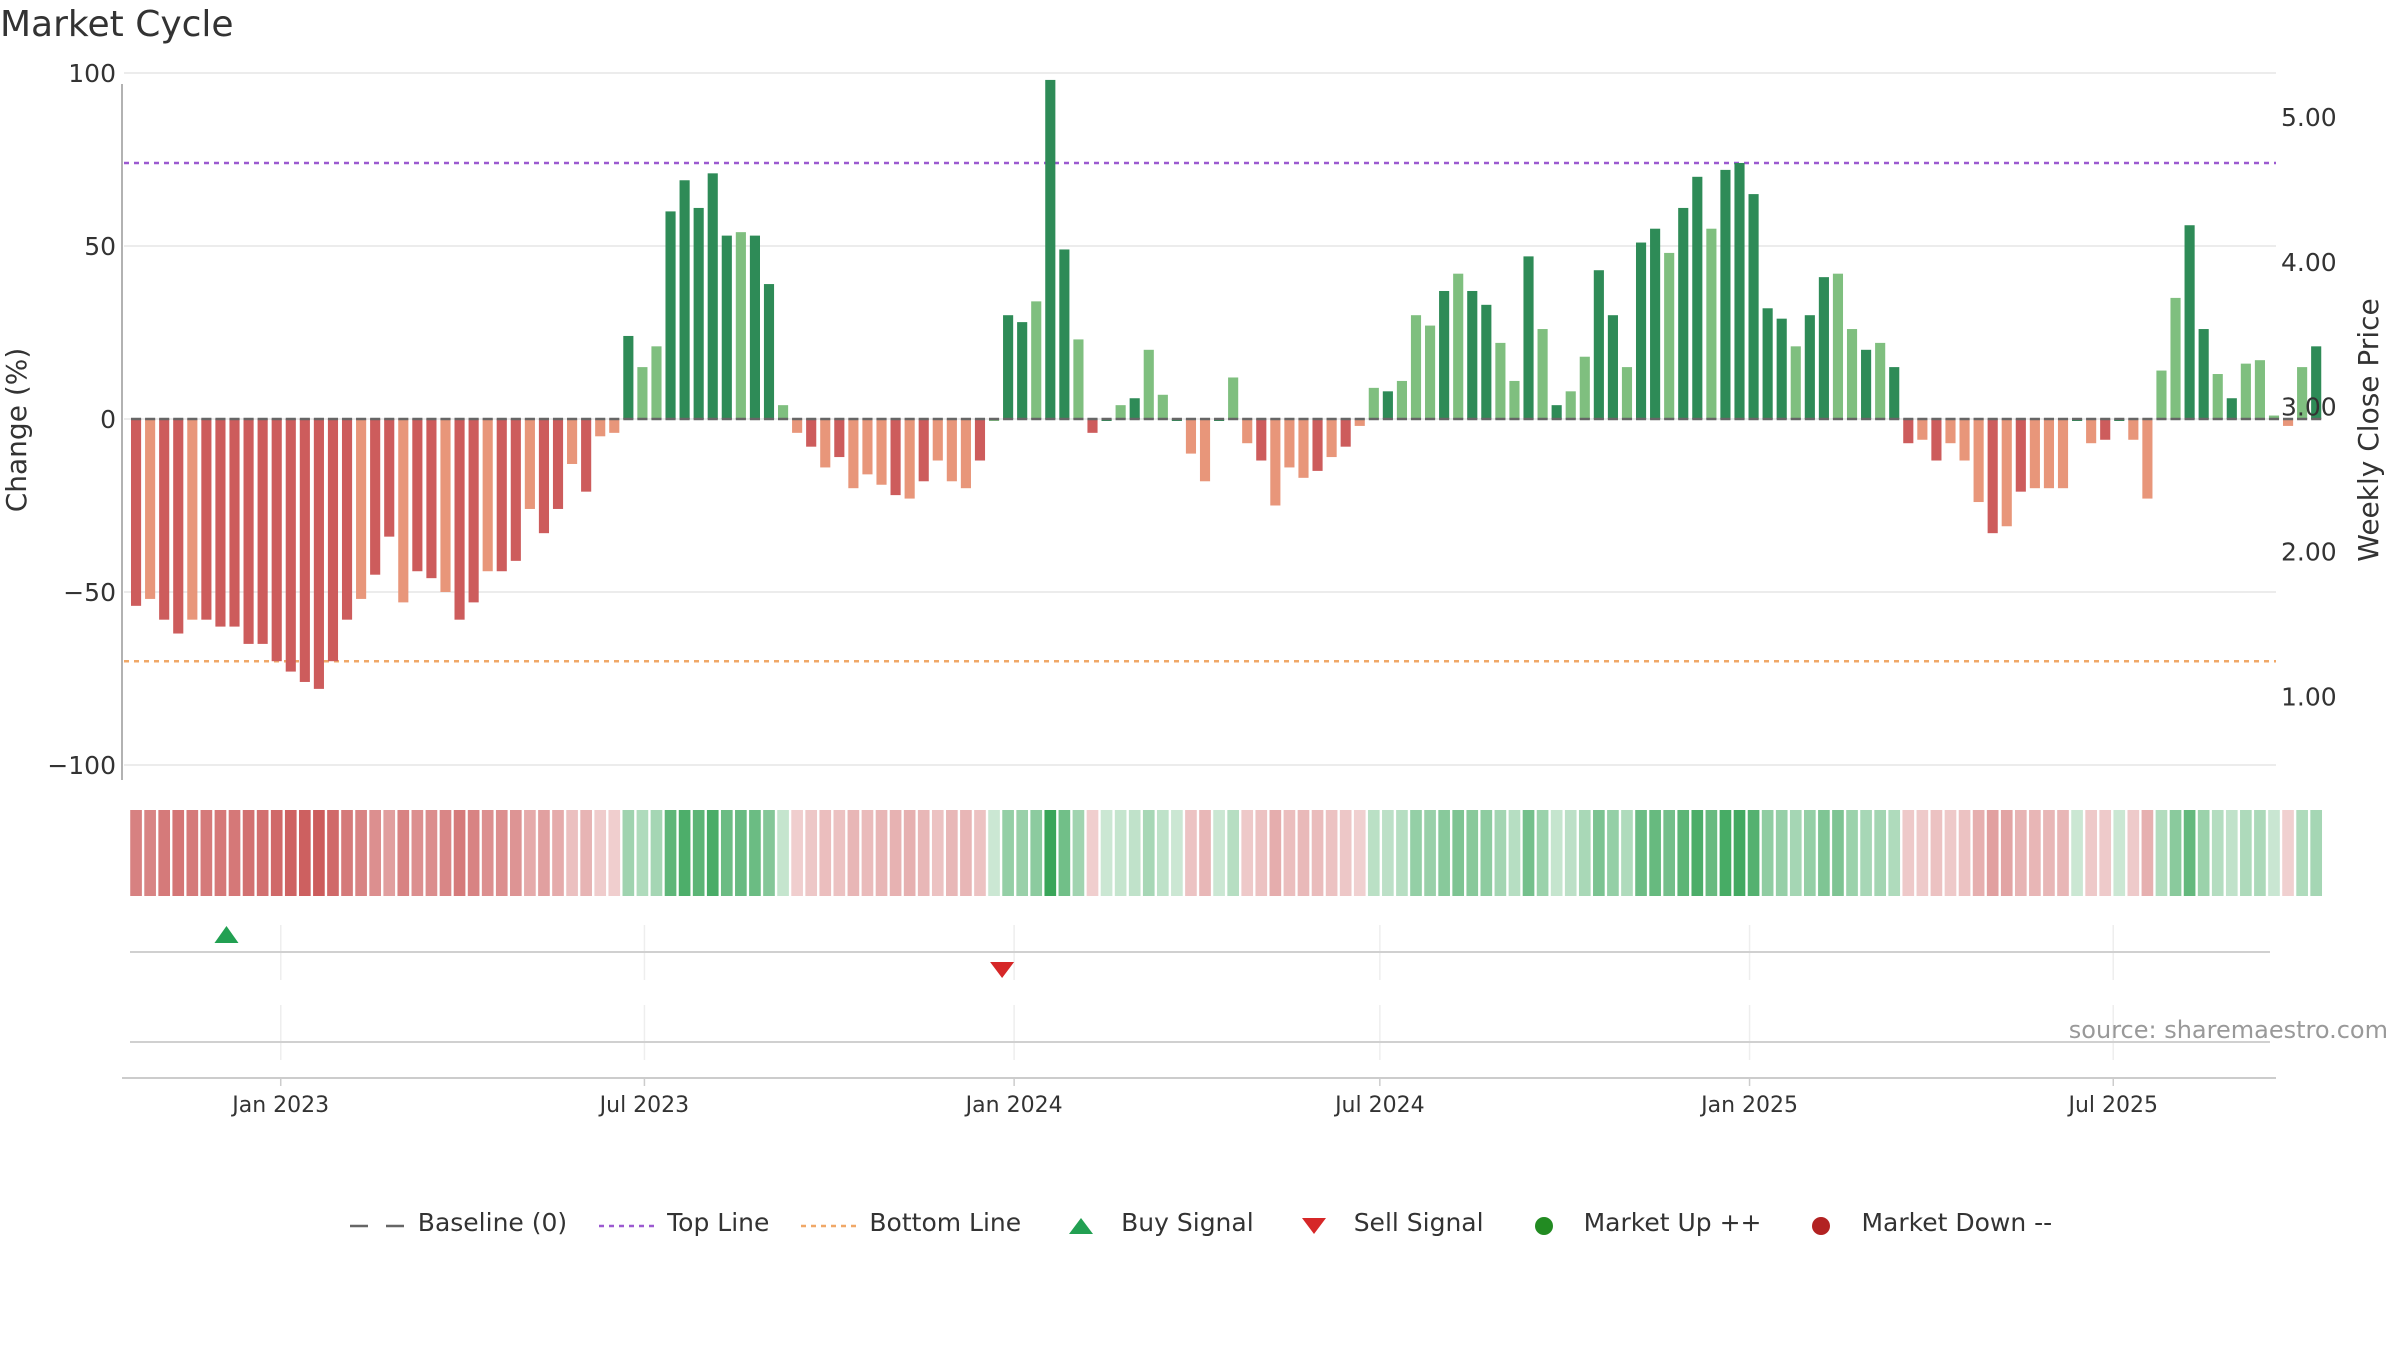 The width and height of the screenshot is (2400, 1350). I want to click on legend-item-mup: Market Up ++, so click(1637, 1222).